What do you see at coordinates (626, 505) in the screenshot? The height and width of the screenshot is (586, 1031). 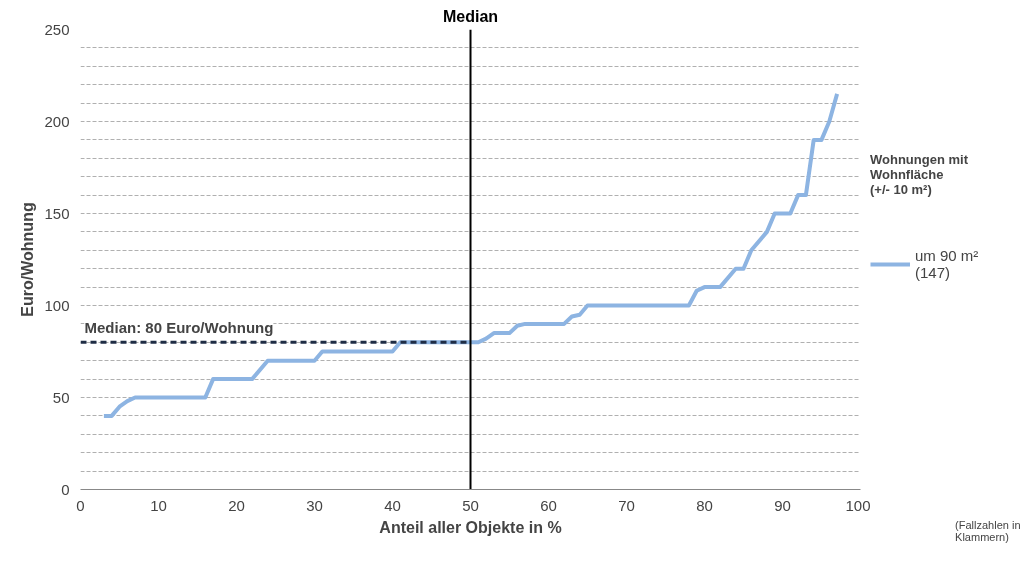 I see `x-tick-label: 70` at bounding box center [626, 505].